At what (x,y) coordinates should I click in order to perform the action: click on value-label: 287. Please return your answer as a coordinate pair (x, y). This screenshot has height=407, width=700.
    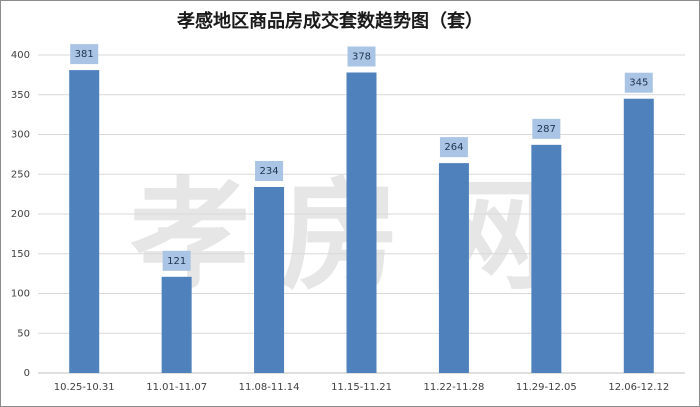
    Looking at the image, I should click on (546, 129).